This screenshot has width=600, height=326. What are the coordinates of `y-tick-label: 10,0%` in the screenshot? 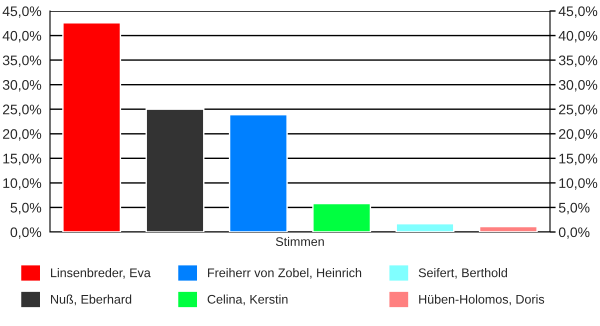 It's located at (22, 184).